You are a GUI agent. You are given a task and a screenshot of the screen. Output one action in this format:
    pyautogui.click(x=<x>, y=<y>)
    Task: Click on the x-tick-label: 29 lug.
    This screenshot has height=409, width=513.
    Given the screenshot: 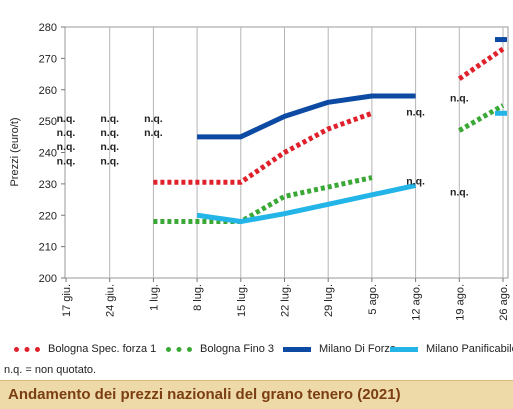 What is the action you would take?
    pyautogui.click(x=329, y=300)
    